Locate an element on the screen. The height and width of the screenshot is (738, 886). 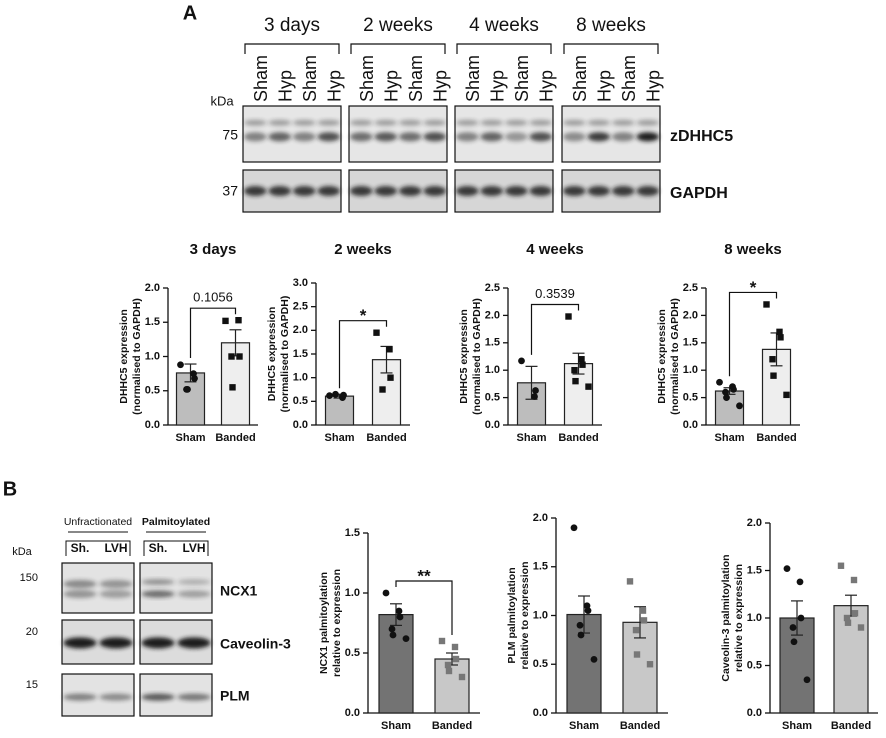
y-axis-label: DHHC5 expression is located at coordinates (464, 356).